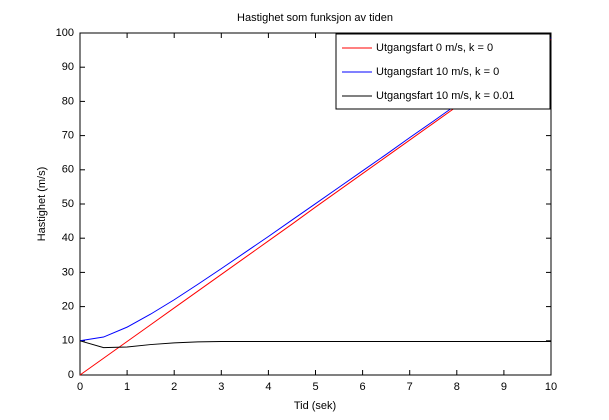 This screenshot has height=420, width=609. Describe the element at coordinates (174, 387) in the screenshot. I see `x-tick-label: 2` at that location.